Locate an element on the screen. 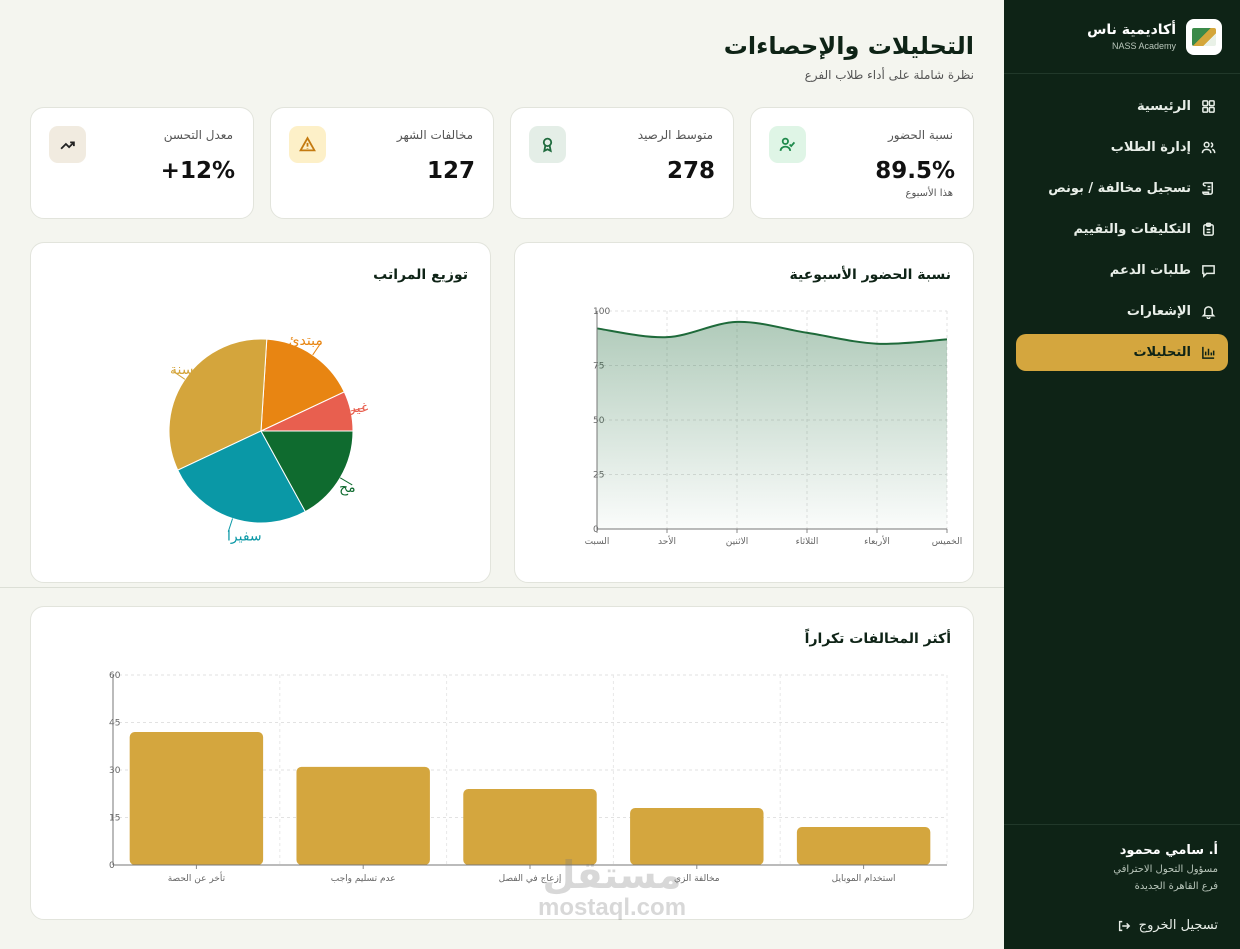  y-tick-label: 45 is located at coordinates (114, 724).